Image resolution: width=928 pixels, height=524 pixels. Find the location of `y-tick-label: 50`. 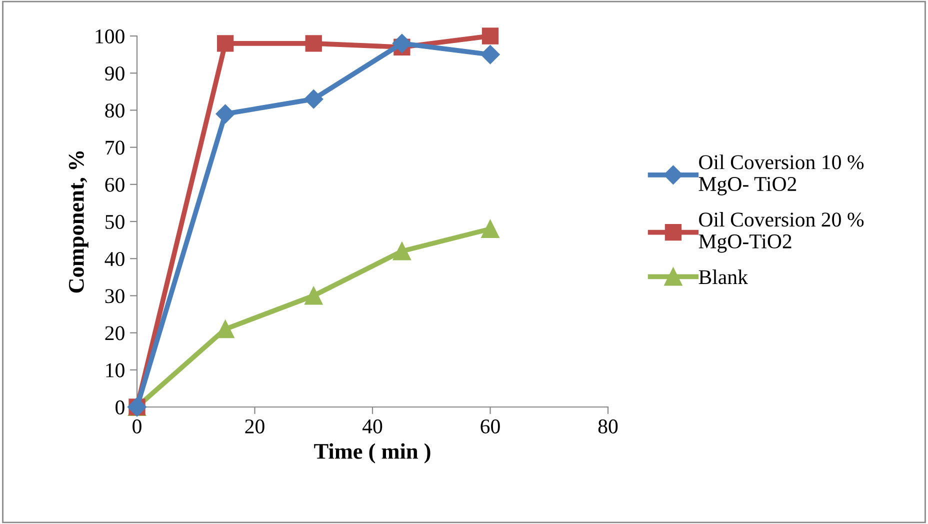

y-tick-label: 50 is located at coordinates (115, 221).